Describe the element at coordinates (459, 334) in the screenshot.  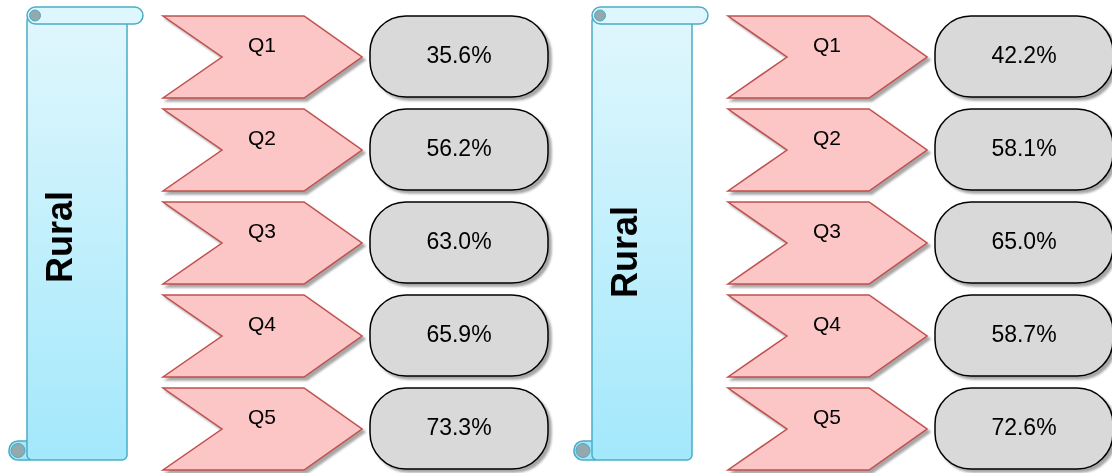
I see `data-label: 65.9%` at that location.